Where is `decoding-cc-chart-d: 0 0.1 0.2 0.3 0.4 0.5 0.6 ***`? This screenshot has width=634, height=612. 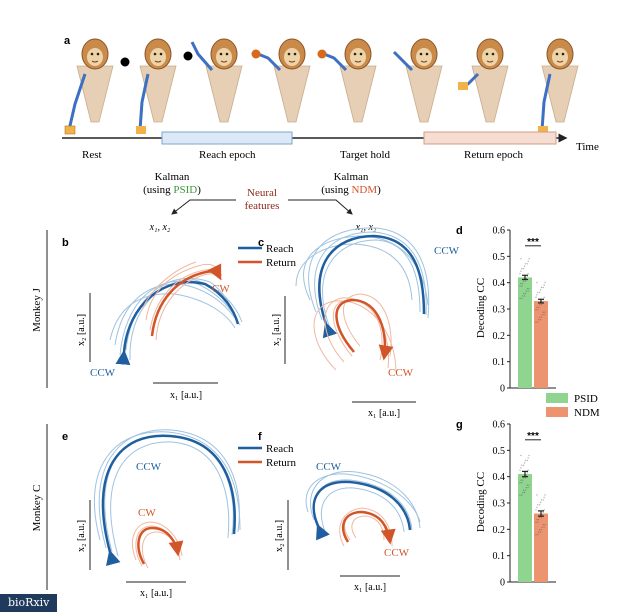
decoding-cc-chart-d: 0 0.1 0.2 0.3 0.4 0.5 0.6 *** is located at coordinates (524, 310).